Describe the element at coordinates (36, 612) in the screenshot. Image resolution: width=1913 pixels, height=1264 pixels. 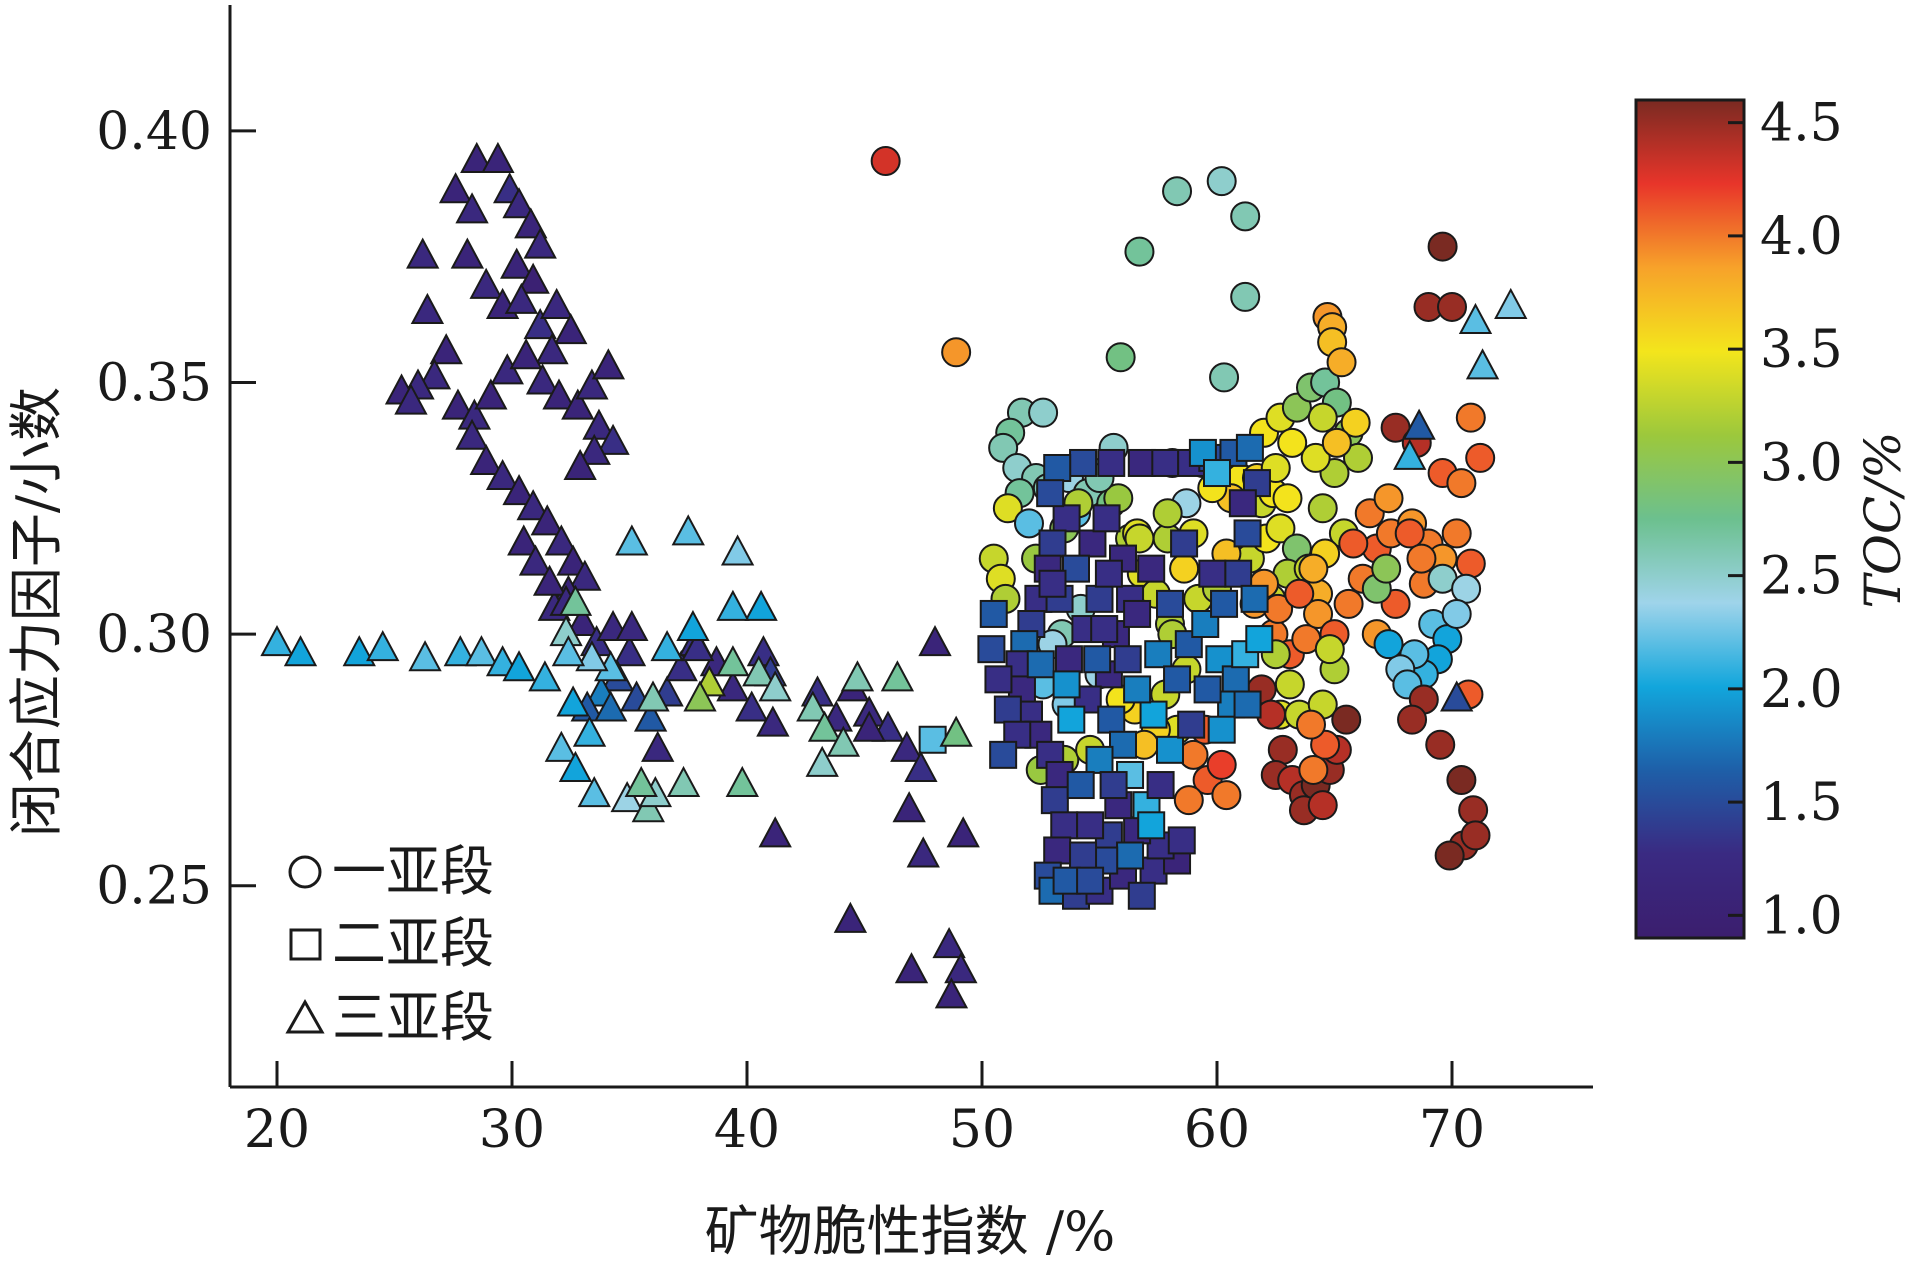
I see `y-axis-title: 闭合应力因子/小数` at that location.